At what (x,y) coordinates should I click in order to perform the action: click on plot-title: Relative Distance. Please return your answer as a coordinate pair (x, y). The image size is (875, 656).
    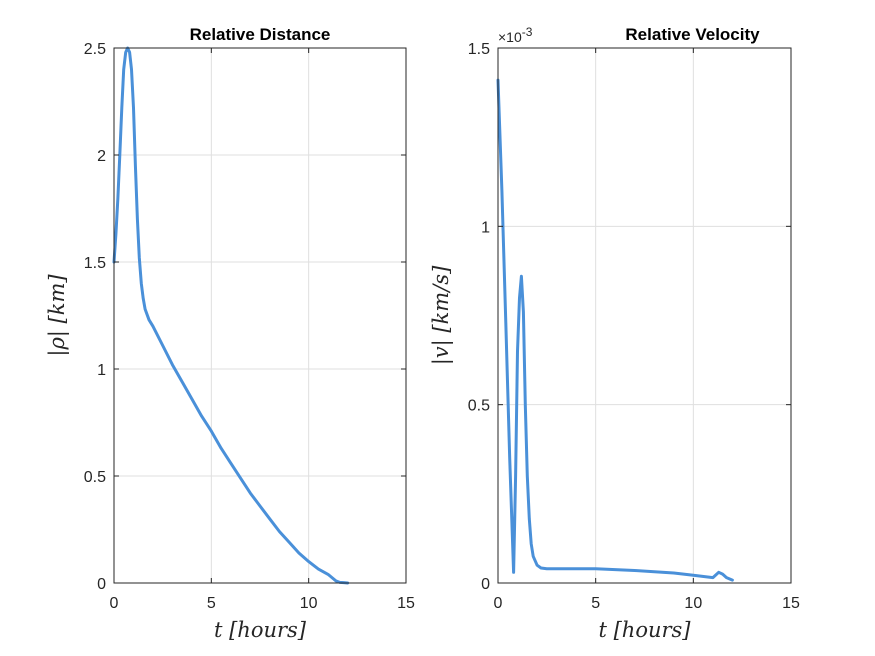
    Looking at the image, I should click on (260, 34).